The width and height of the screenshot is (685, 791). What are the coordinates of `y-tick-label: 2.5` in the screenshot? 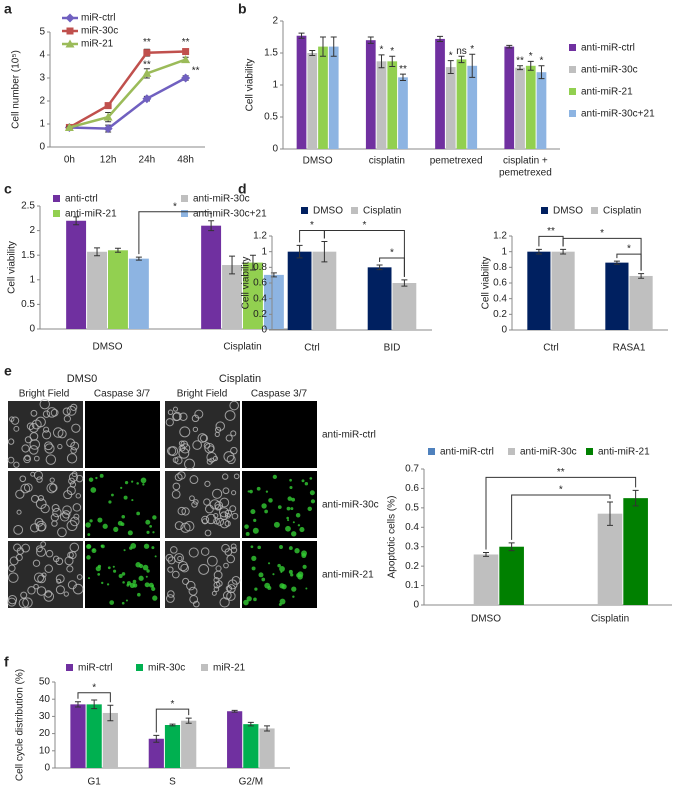 It's located at (28, 206).